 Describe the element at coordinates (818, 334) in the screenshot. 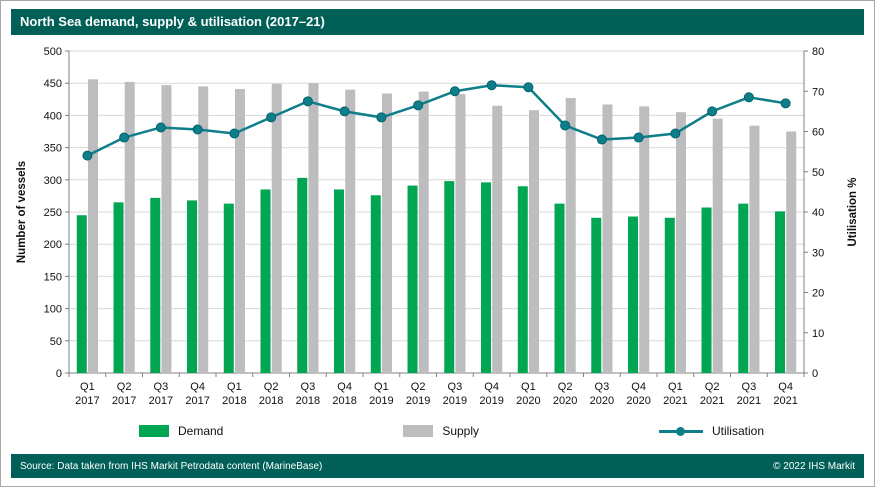

I see `right-axis-tick-label: 10` at that location.